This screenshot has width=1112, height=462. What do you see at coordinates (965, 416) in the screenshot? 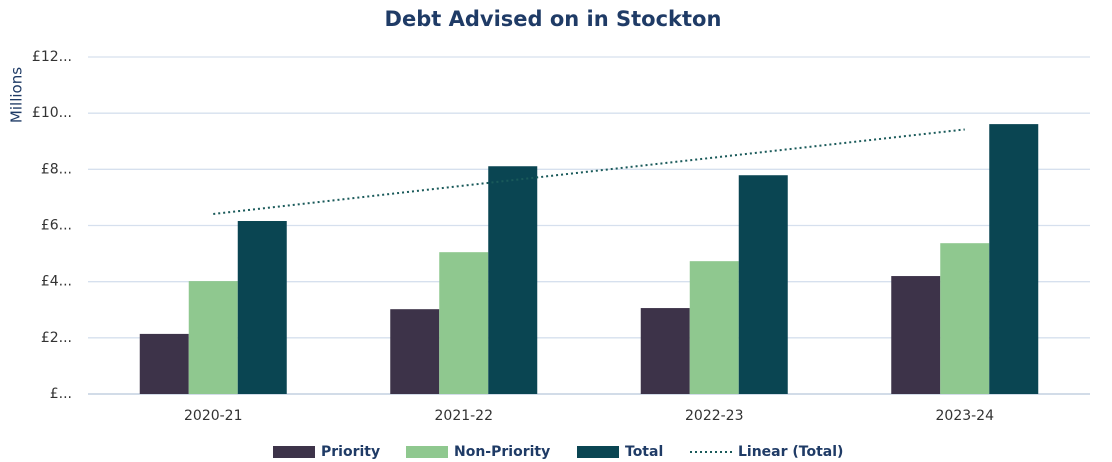
I see `x-tick-label: 2023-24` at bounding box center [965, 416].